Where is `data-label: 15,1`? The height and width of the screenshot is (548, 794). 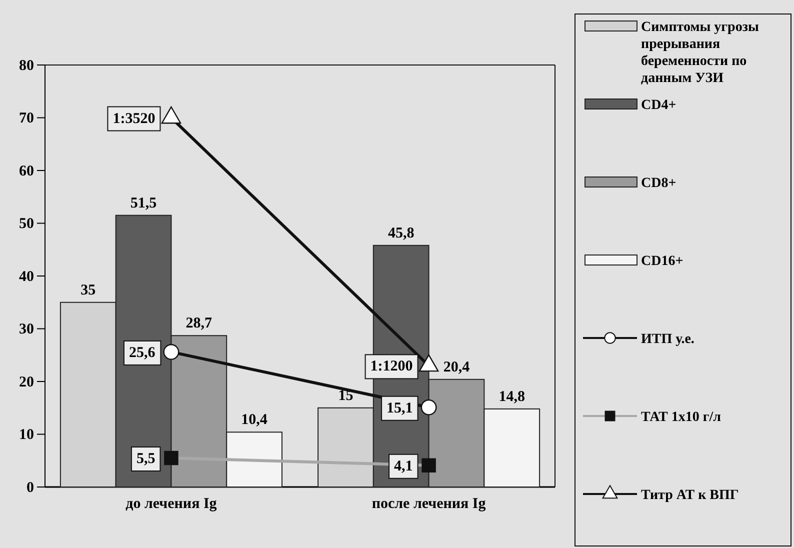
data-label: 15,1 is located at coordinates (399, 408).